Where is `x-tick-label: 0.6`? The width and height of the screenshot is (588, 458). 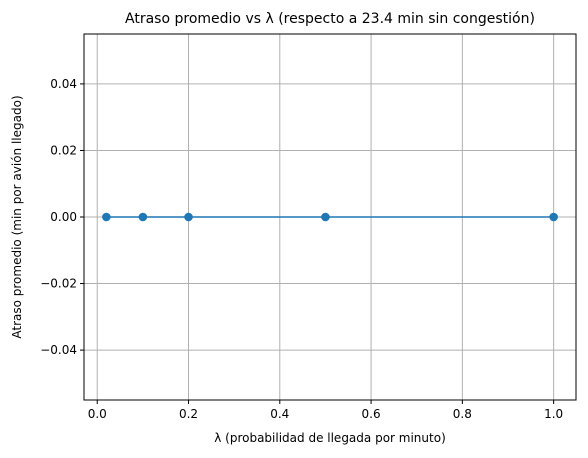
x-tick-label: 0.6 is located at coordinates (371, 414).